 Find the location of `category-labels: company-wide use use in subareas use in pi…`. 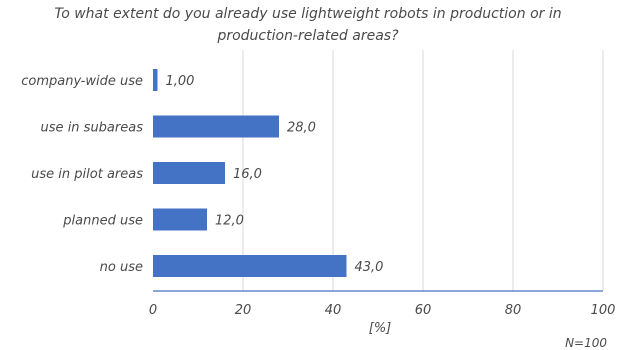

category-labels: company-wide use use in subareas use in pi… is located at coordinates (82, 174).